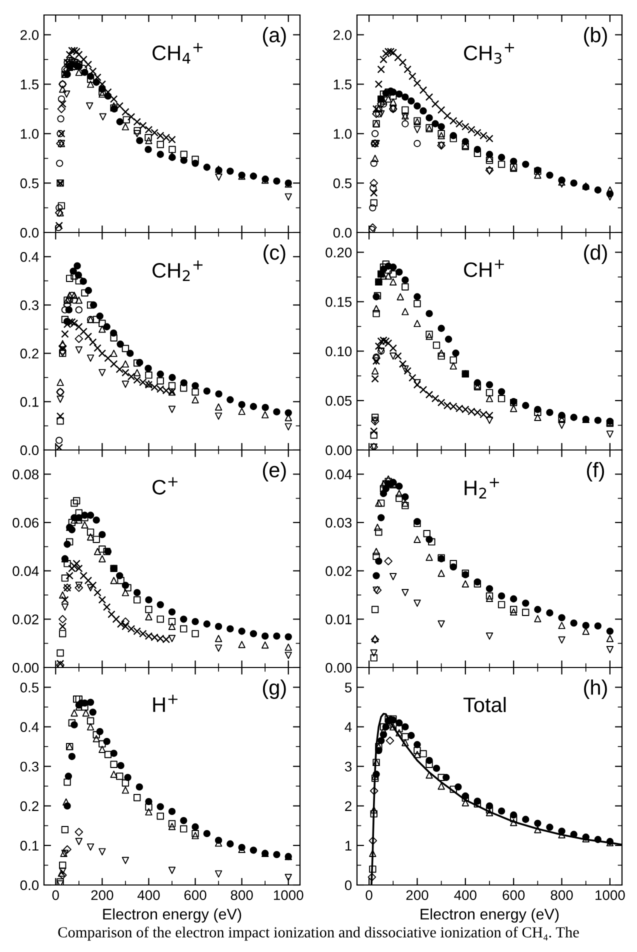 Image resolution: width=637 pixels, height=952 pixels. Describe the element at coordinates (339, 401) in the screenshot. I see `y-tick-label: 0.05` at that location.